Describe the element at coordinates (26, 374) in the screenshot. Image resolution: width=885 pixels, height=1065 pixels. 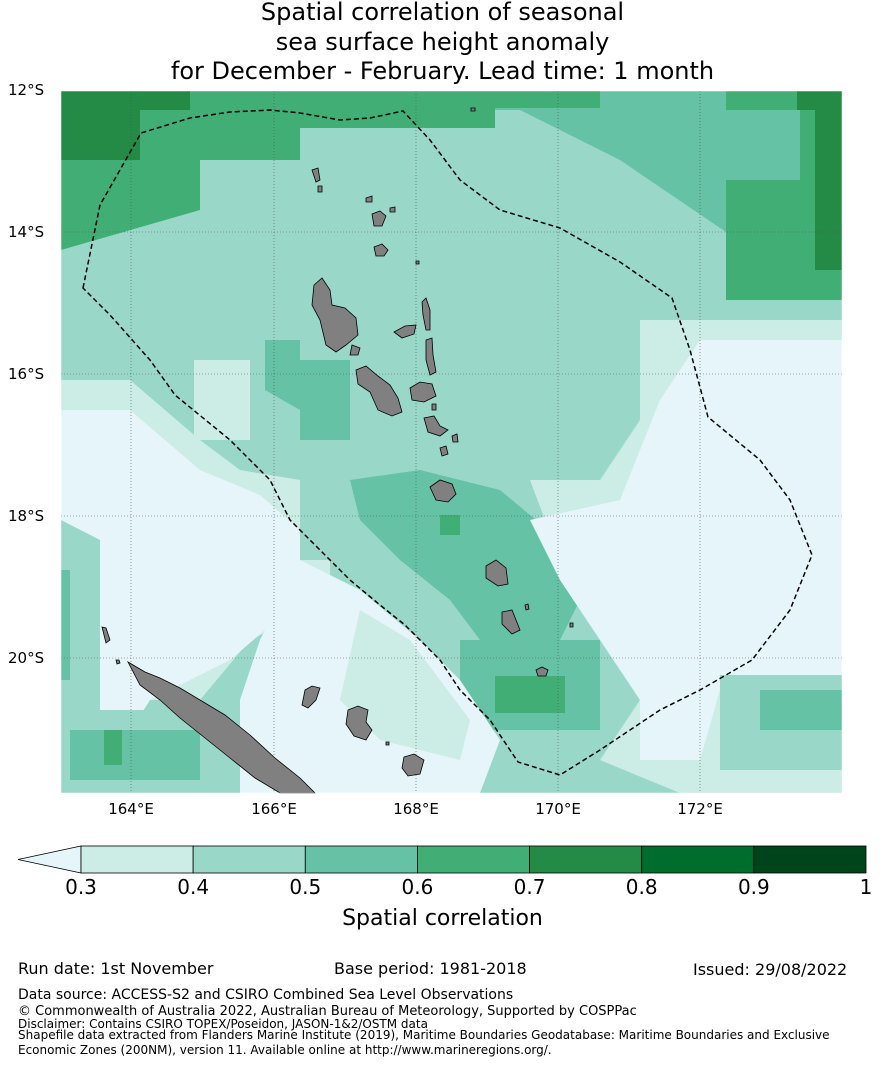
I see `lat-label-16s: 16°S` at that location.